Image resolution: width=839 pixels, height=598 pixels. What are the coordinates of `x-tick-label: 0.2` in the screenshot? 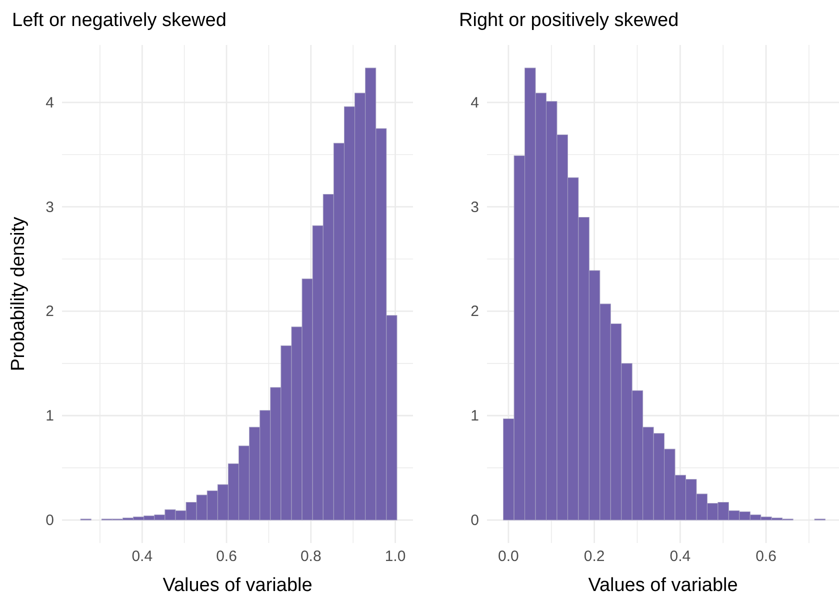 It's located at (594, 556).